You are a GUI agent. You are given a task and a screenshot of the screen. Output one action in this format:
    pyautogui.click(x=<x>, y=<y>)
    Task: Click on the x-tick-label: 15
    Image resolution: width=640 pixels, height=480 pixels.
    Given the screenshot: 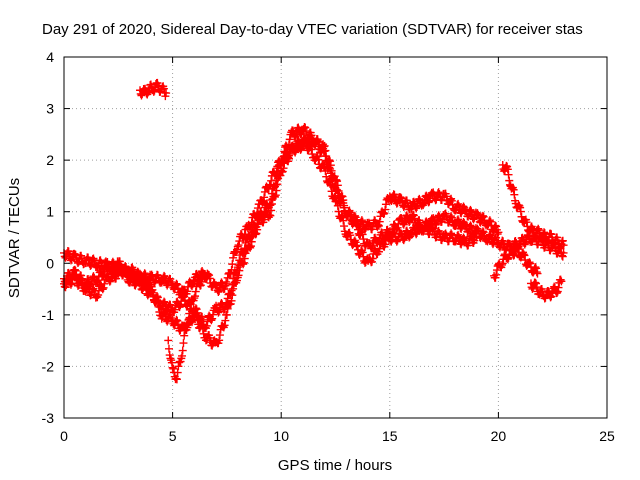 What is the action you would take?
    pyautogui.click(x=390, y=436)
    